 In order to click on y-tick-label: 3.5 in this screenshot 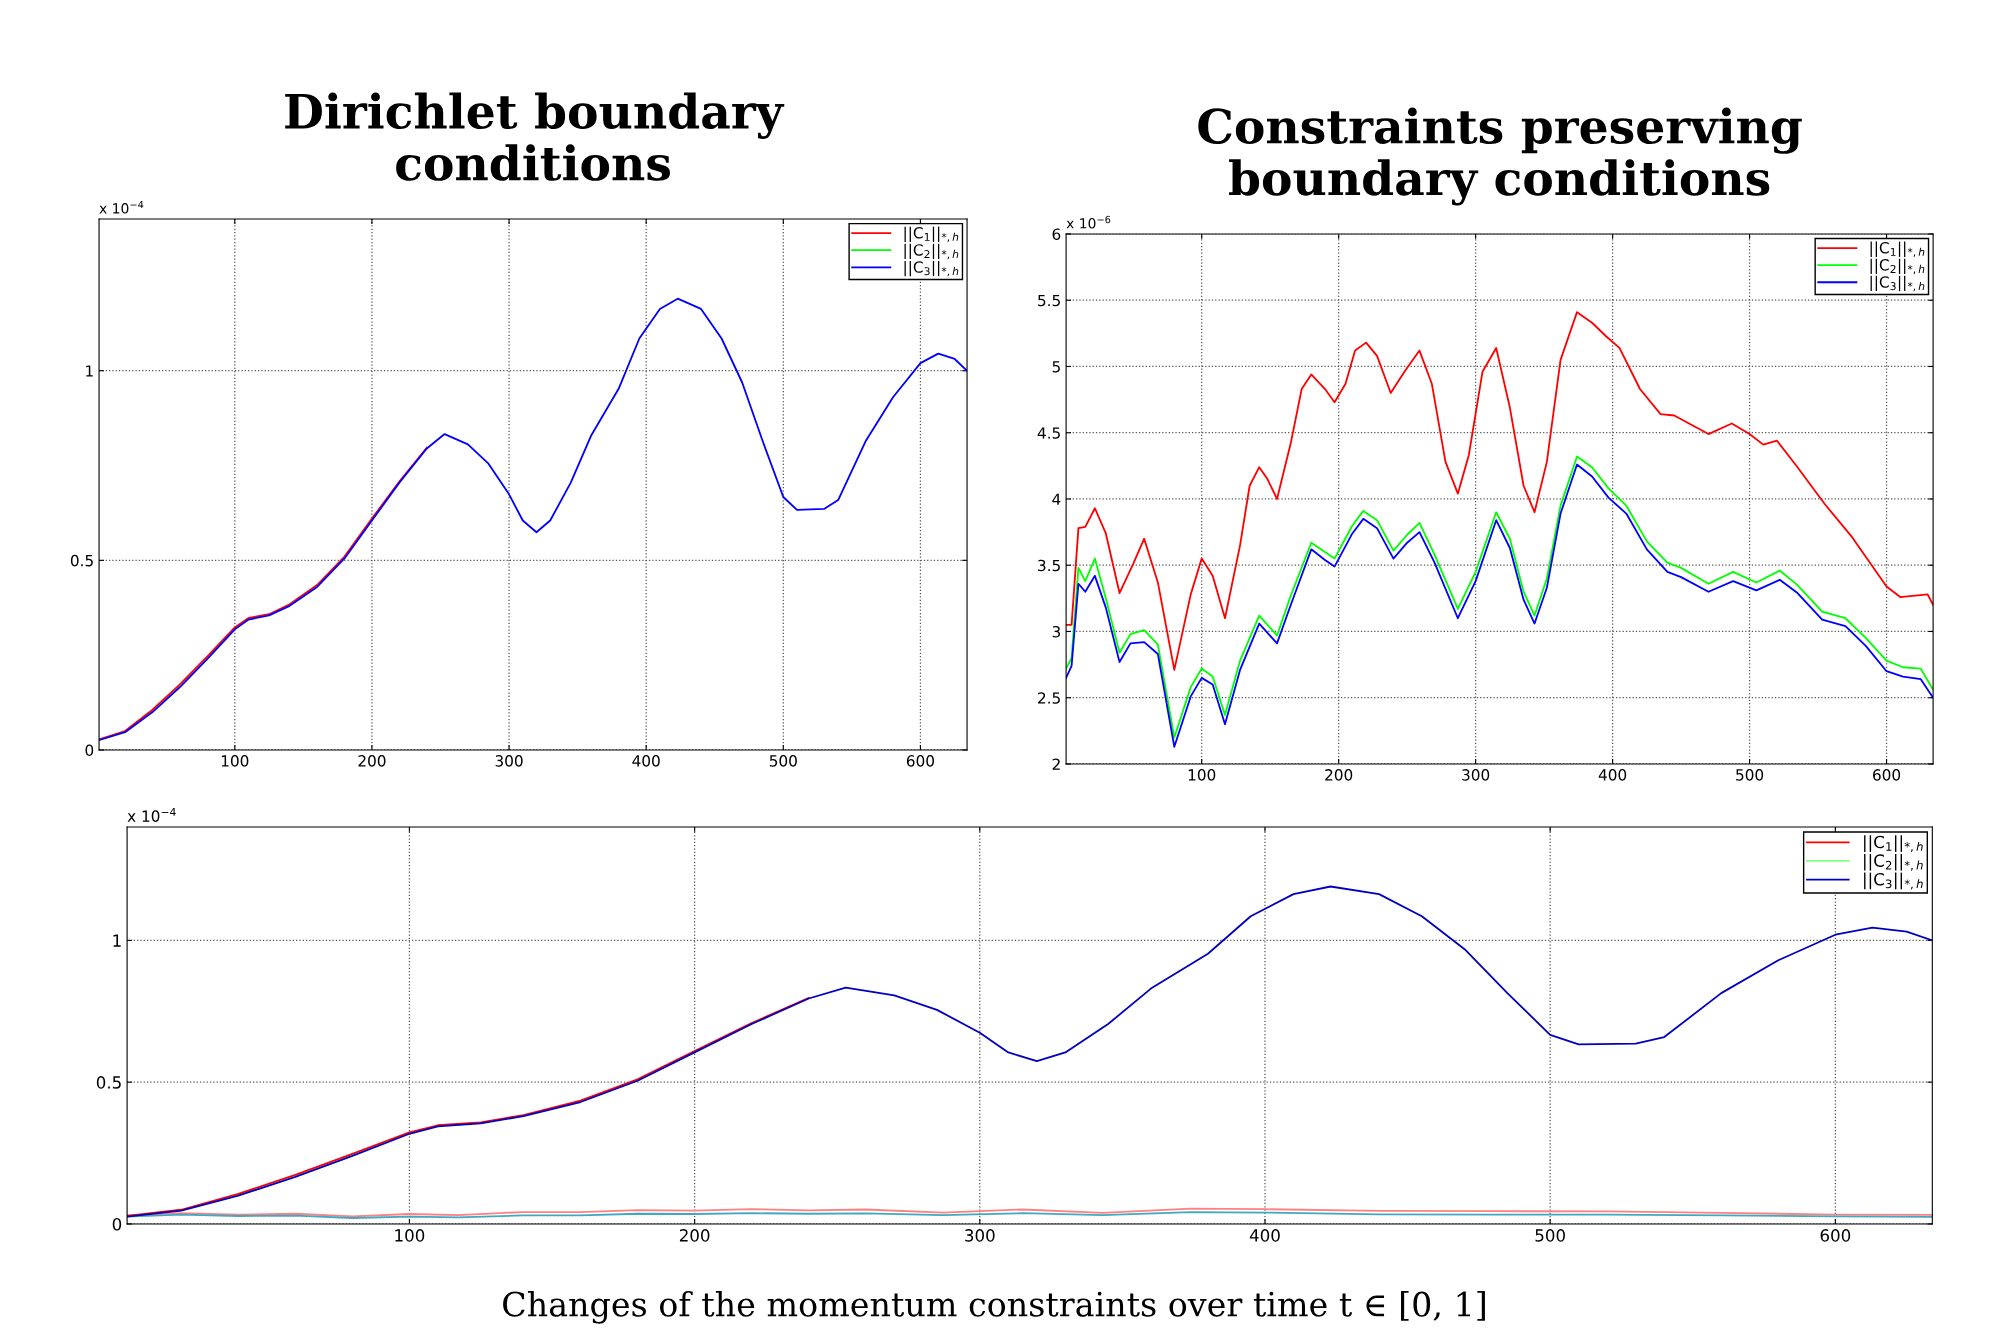, I will do `click(1049, 565)`.